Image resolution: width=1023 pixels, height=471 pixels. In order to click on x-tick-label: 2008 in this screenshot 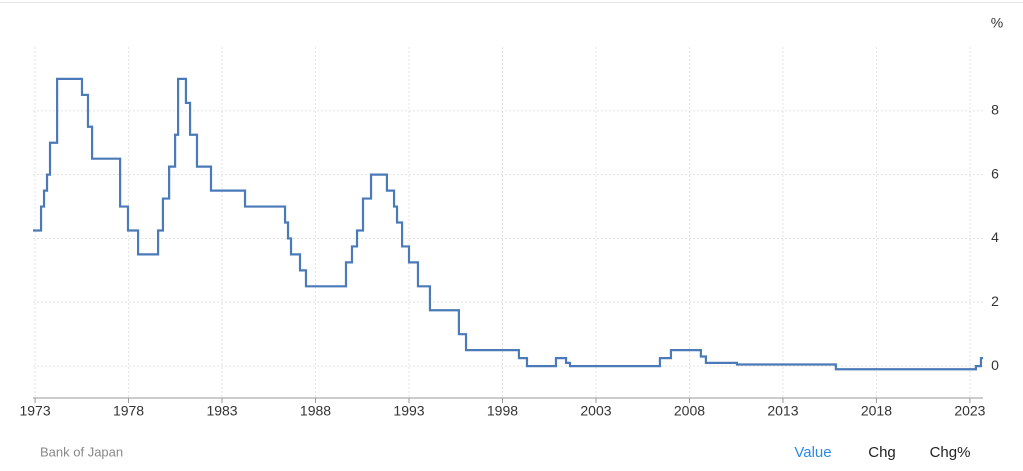, I will do `click(689, 411)`.